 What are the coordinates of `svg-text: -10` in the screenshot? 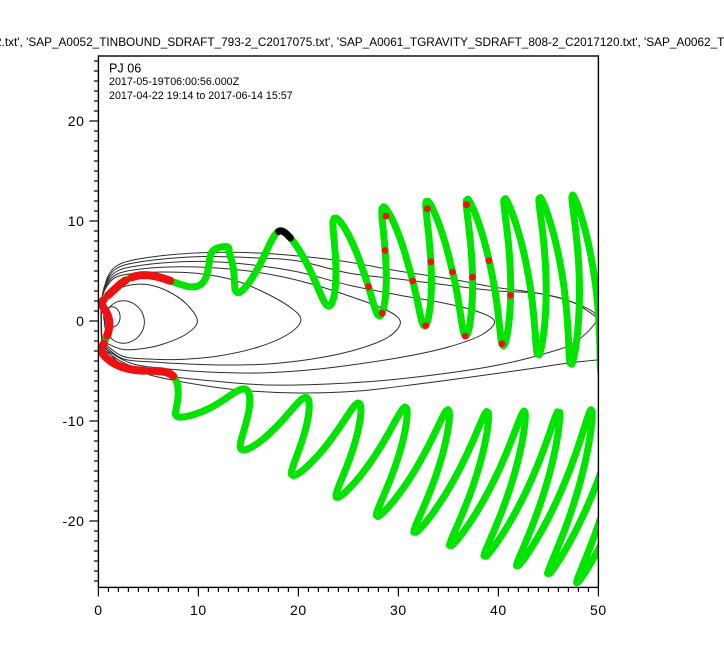 It's located at (73, 421).